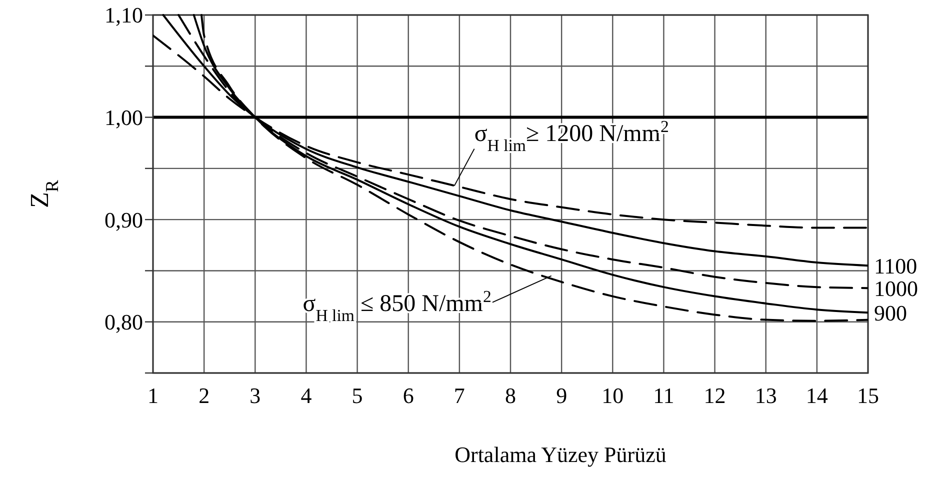 The width and height of the screenshot is (951, 477). Describe the element at coordinates (357, 395) in the screenshot. I see `x-tick-label: 5` at that location.